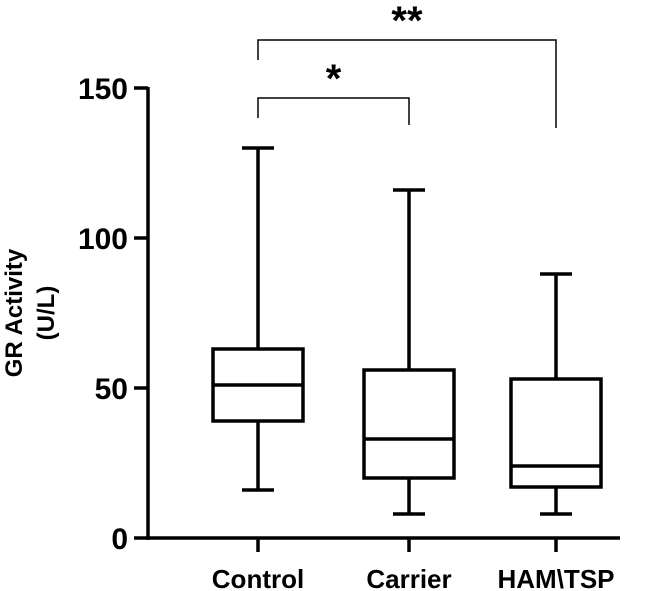  Describe the element at coordinates (409, 352) in the screenshot. I see `box-carrier` at that location.